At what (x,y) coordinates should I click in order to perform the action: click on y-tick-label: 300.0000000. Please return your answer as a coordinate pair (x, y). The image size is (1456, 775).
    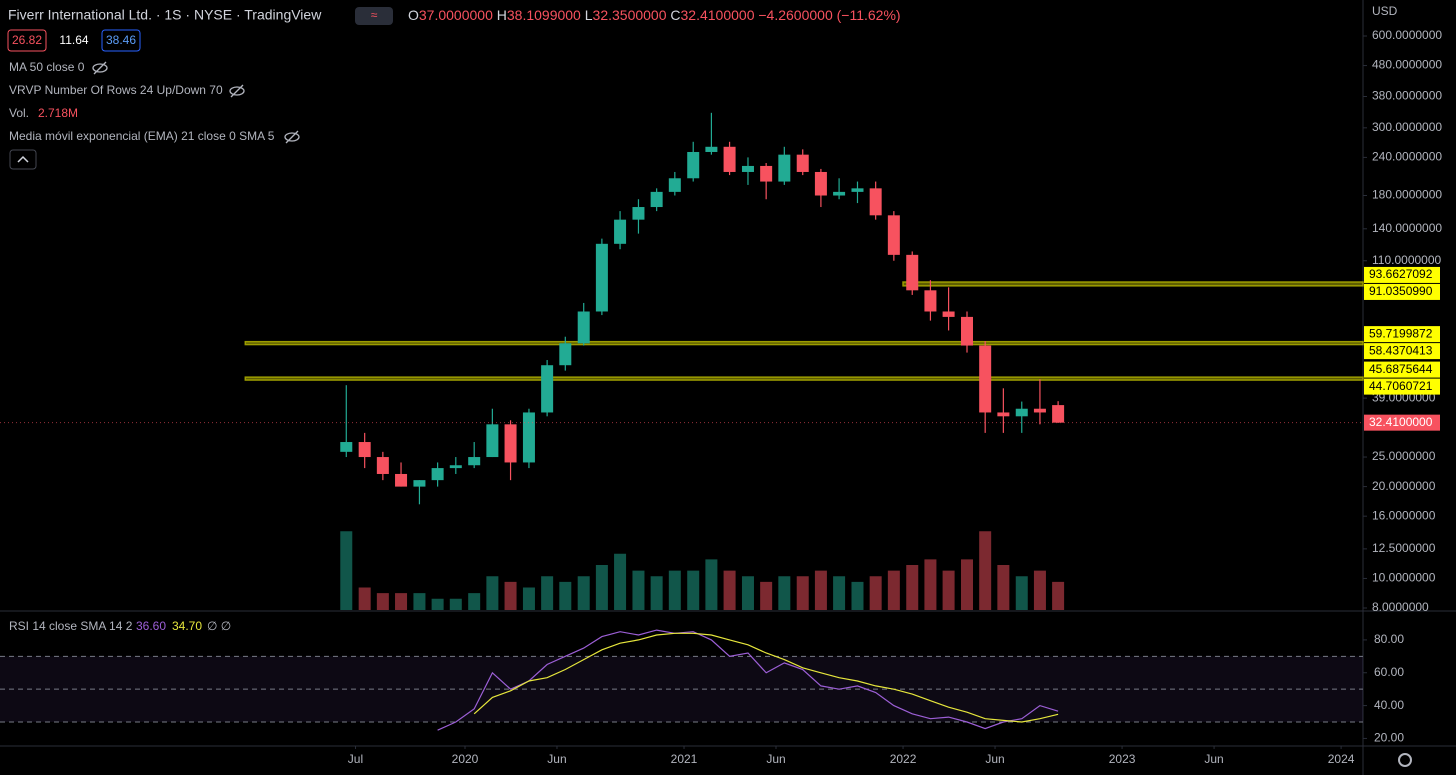
    Looking at the image, I should click on (1407, 127).